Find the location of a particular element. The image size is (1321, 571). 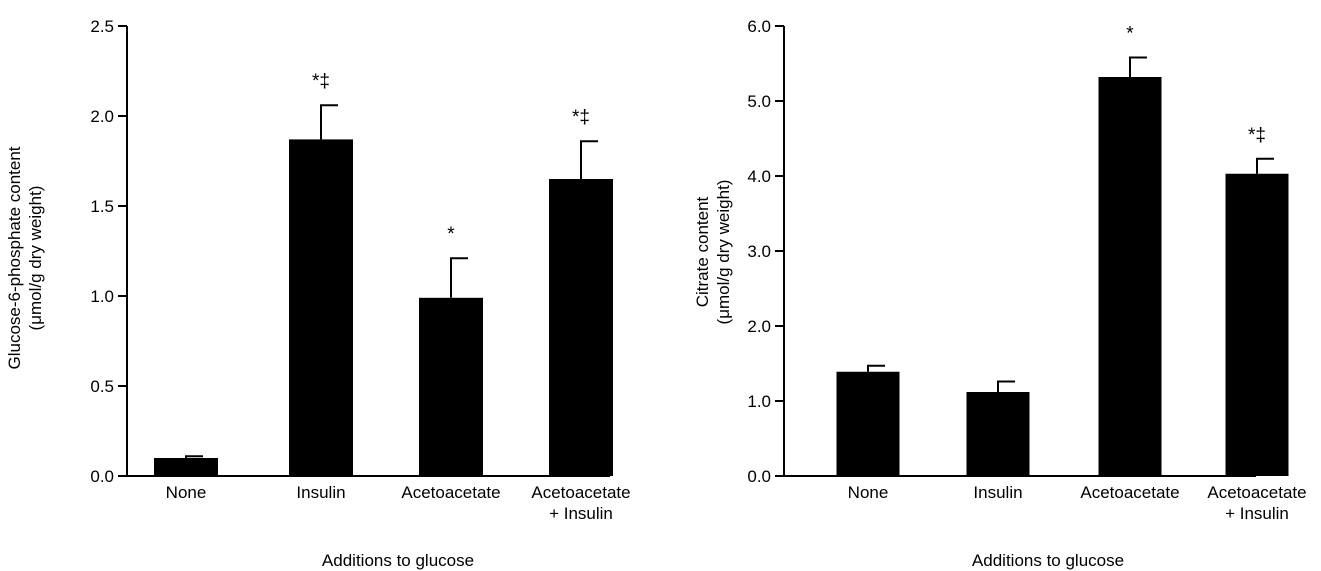

y-tick-label: 2.5 is located at coordinates (102, 26).